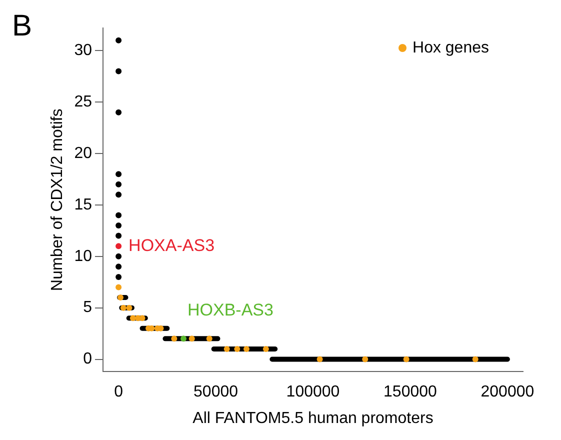 The image size is (561, 440). Describe the element at coordinates (230, 310) in the screenshot. I see `annotation: HOXB-AS3` at that location.